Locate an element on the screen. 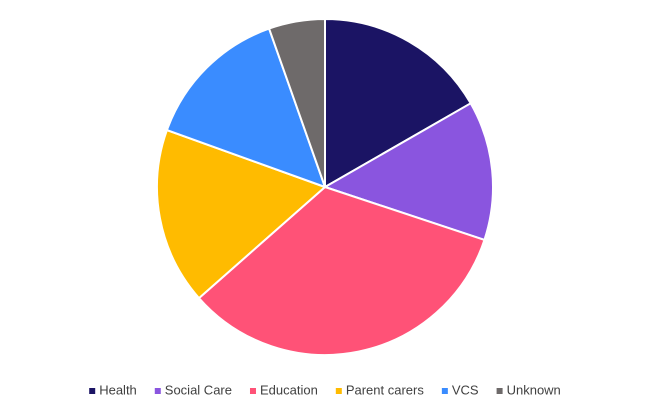 The width and height of the screenshot is (650, 416). legend-label: Health is located at coordinates (118, 389).